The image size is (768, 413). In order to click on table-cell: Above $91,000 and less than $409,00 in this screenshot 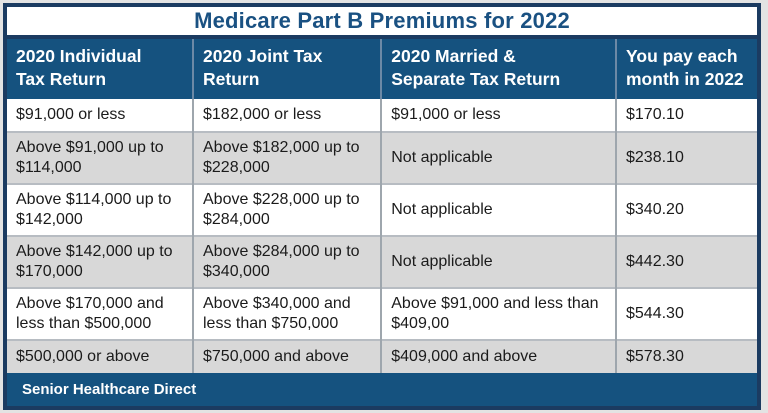, I will do `click(498, 313)`.